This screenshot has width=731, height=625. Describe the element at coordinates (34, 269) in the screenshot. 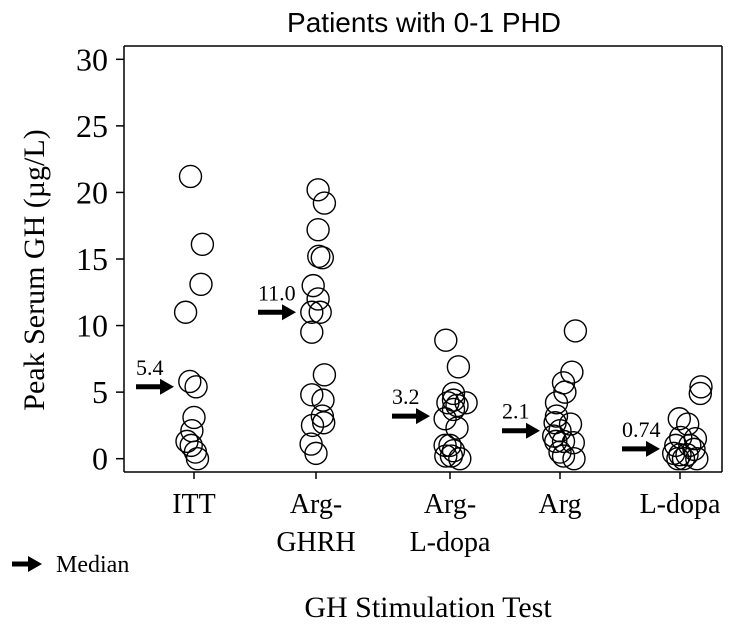

I see `y-axis-label: Peak Serum GH (µg/L)` at that location.